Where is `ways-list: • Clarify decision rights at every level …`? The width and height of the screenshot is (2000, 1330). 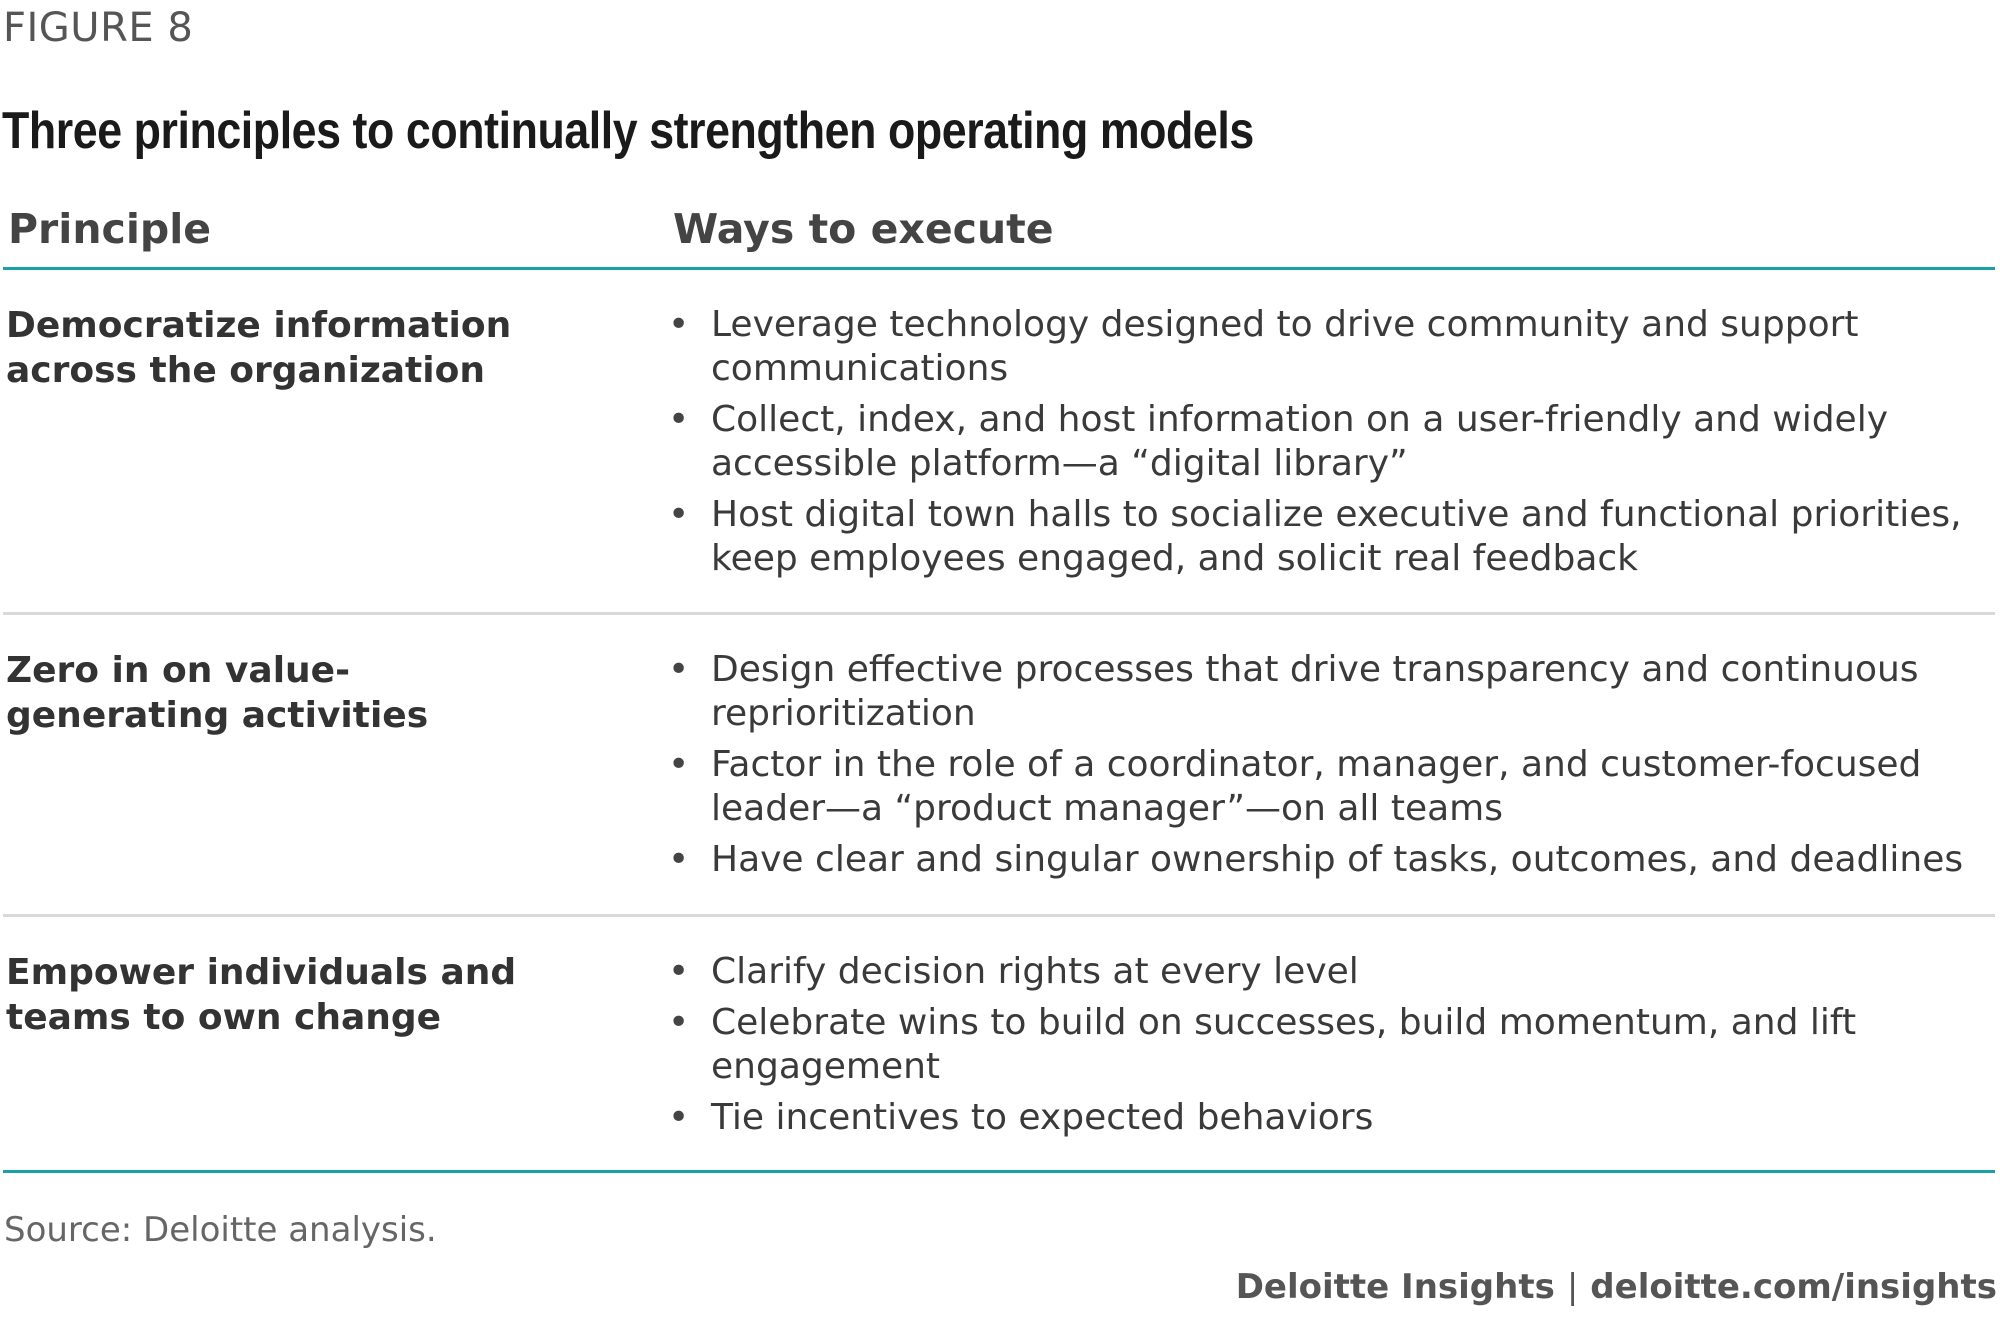 ways-list: • Clarify decision rights at every level … is located at coordinates (1318, 1048).